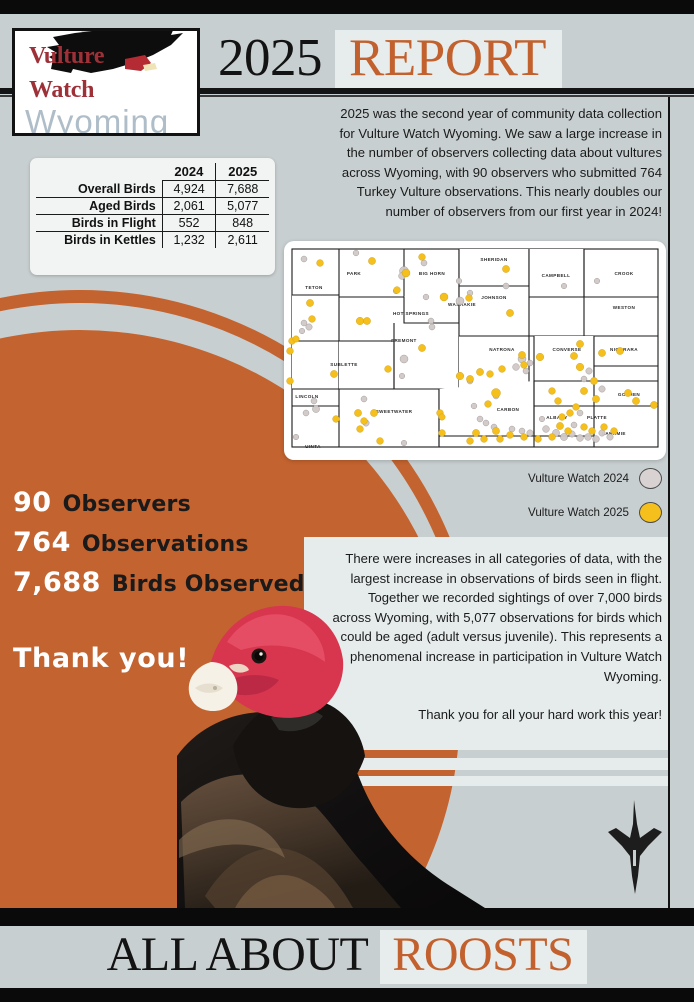  Describe the element at coordinates (270, 58) in the screenshot. I see `title-year: 2025` at that location.